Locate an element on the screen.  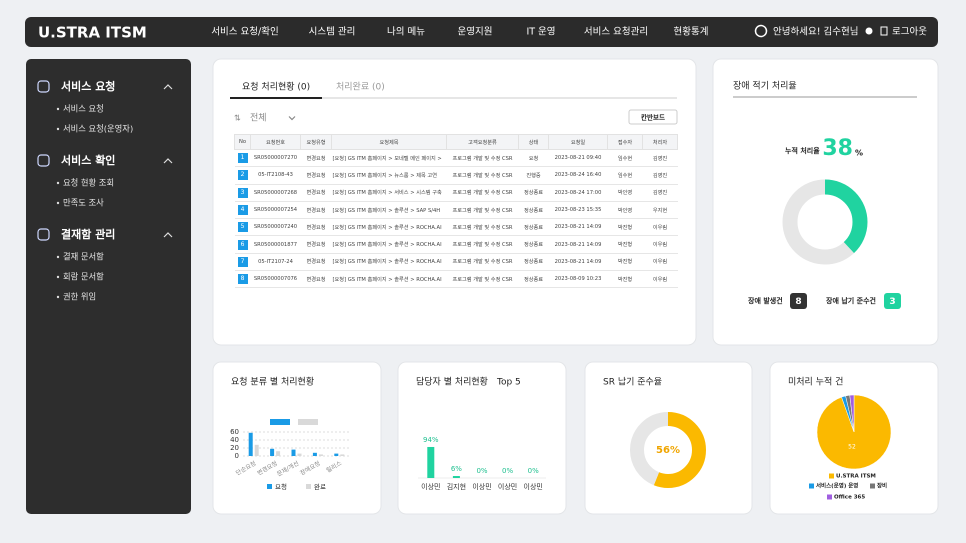
logout: 로그아웃 is located at coordinates (909, 32).